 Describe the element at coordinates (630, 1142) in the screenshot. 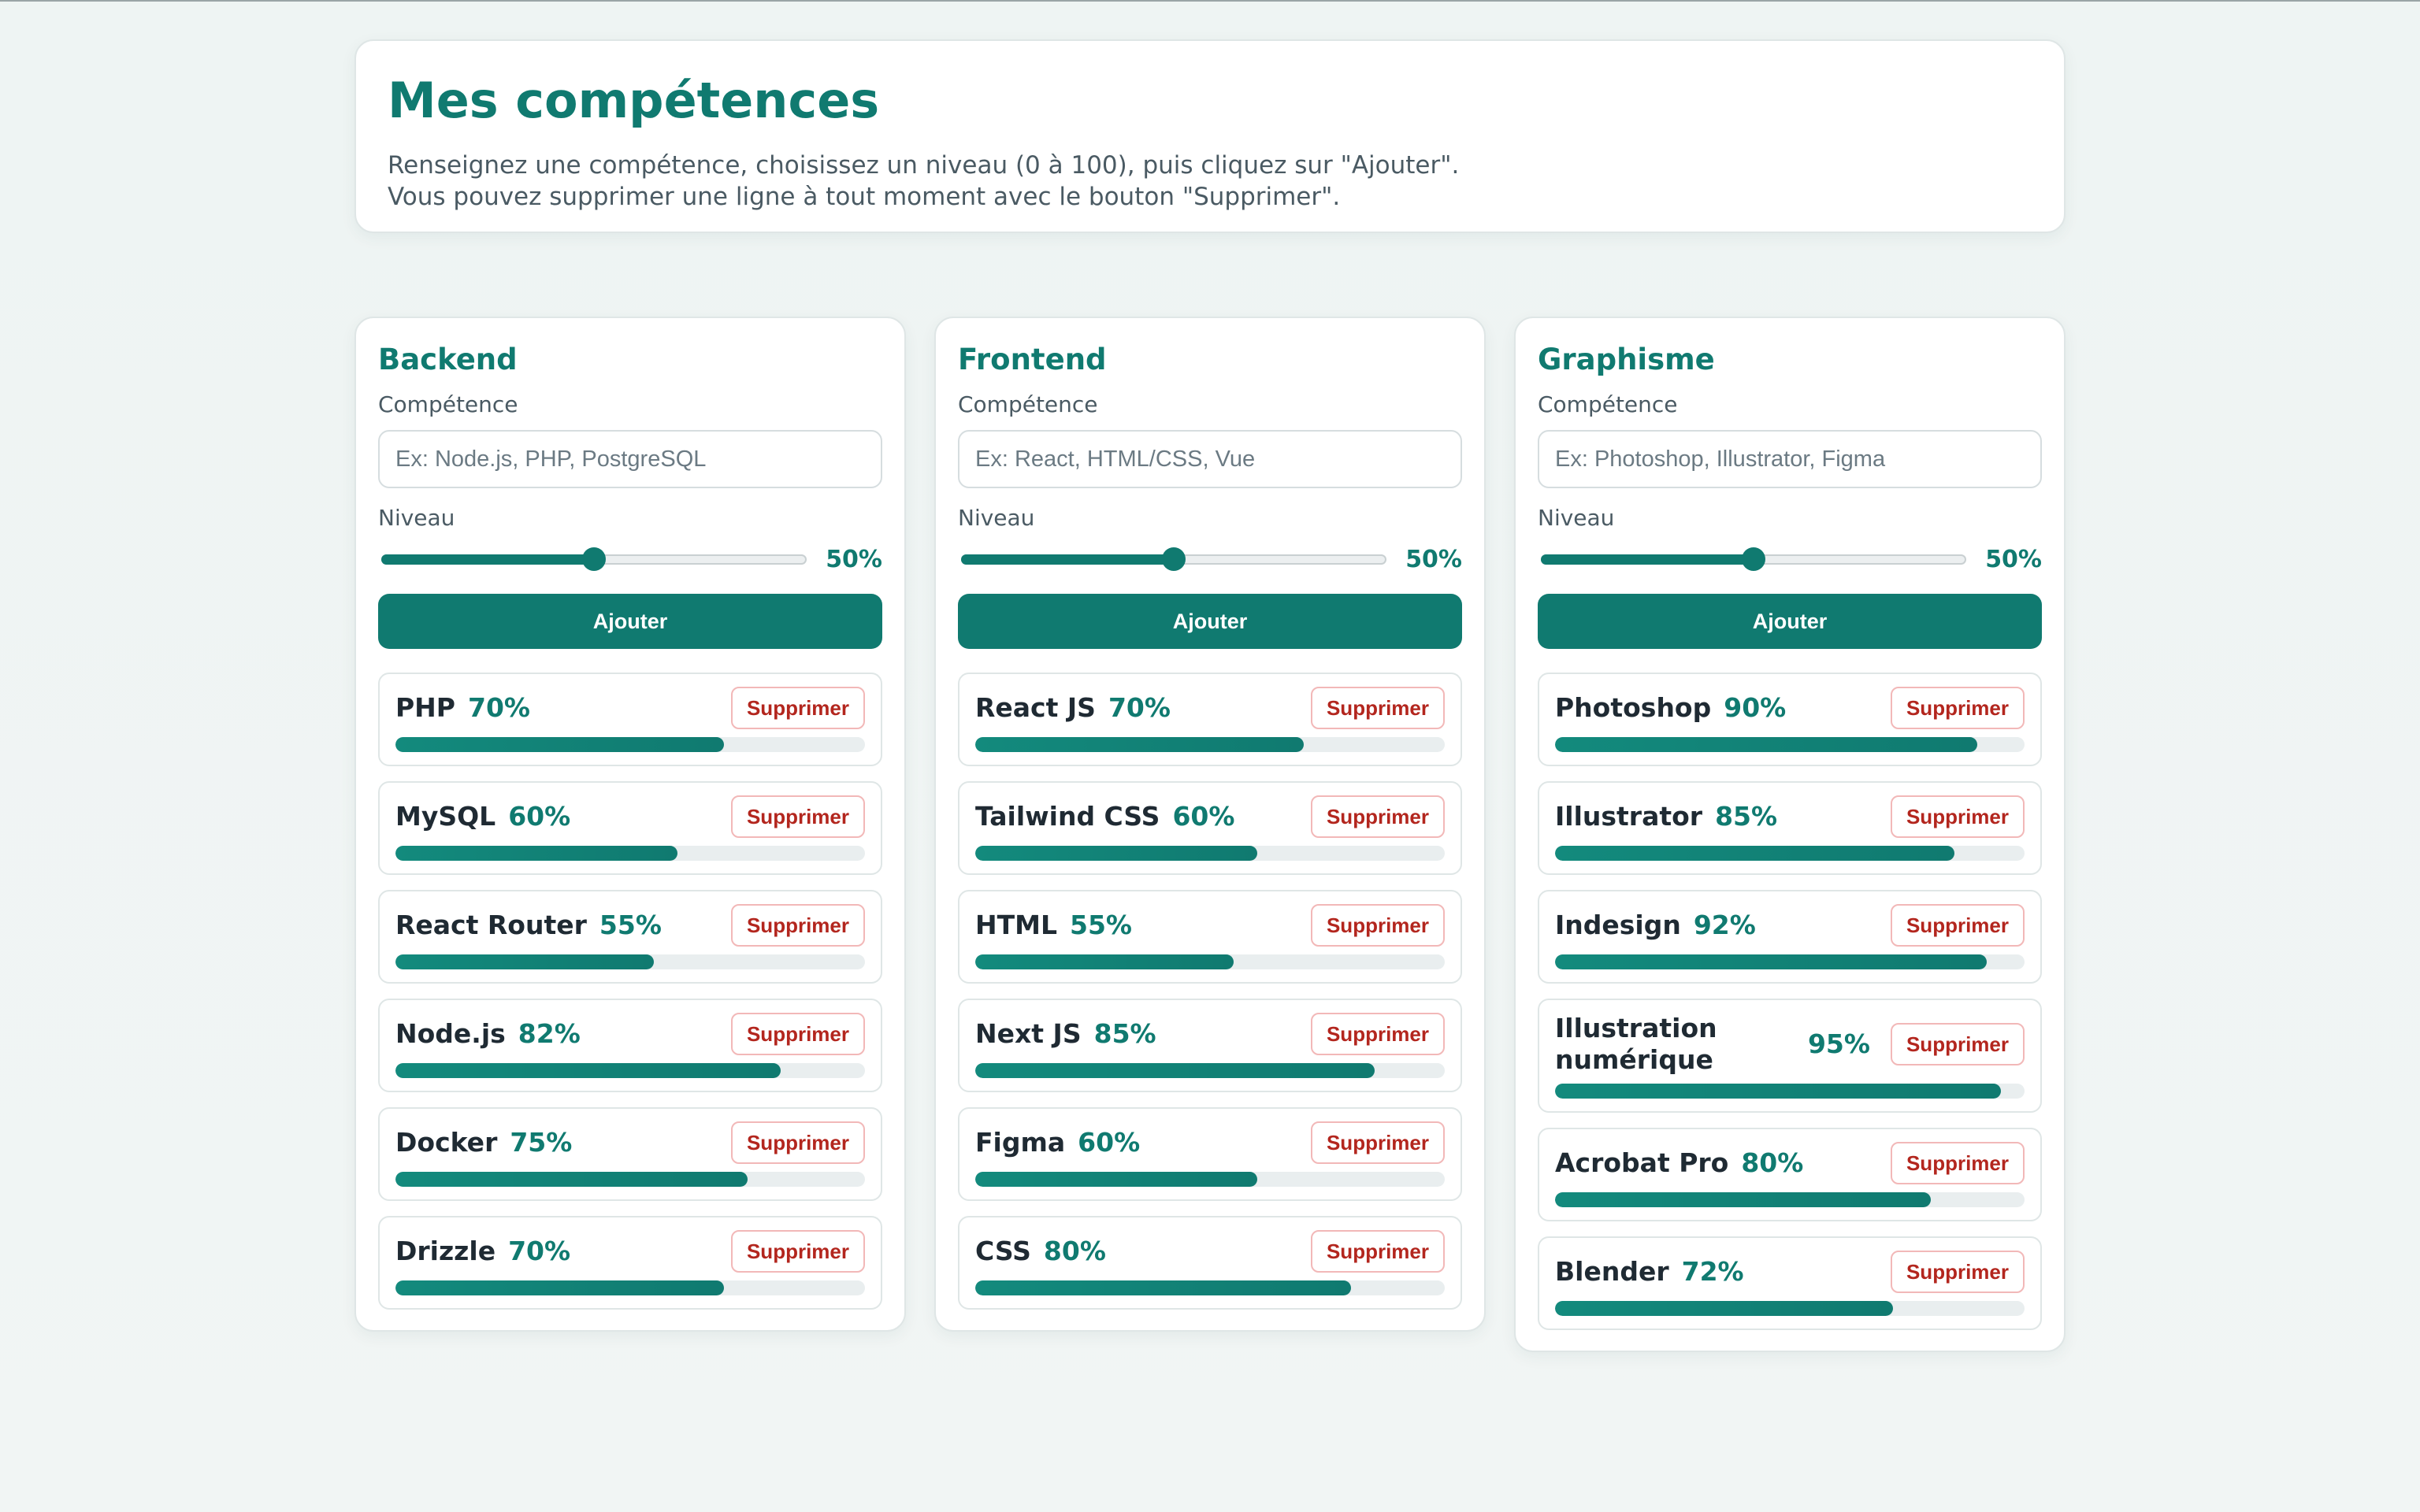

I see `skill-item-header: Docker 75% Supprimer` at that location.